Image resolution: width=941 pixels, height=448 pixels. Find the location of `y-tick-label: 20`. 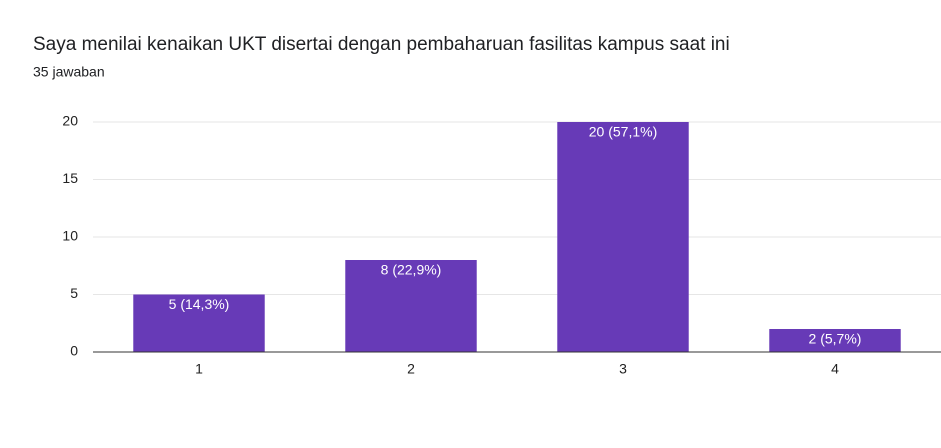

y-tick-label: 20 is located at coordinates (70, 121).